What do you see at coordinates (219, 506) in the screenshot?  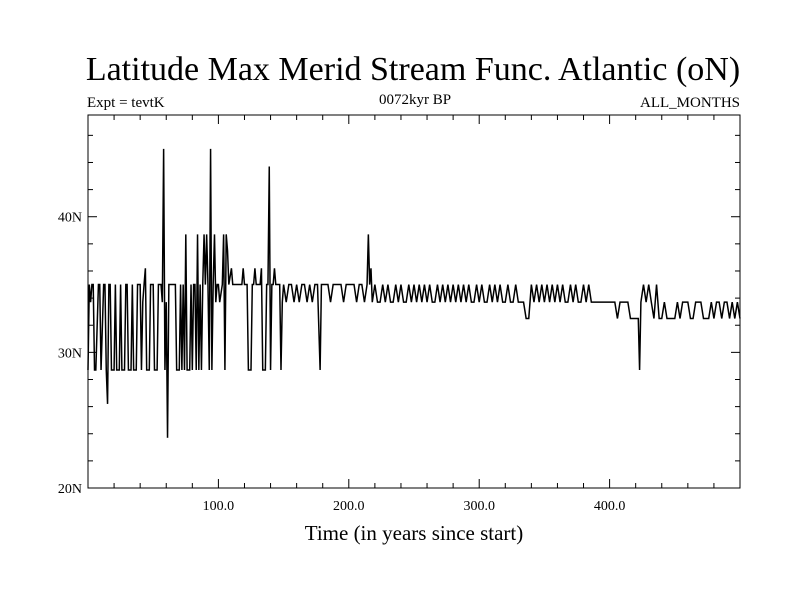 I see `x-tick-label: 100.0` at bounding box center [219, 506].